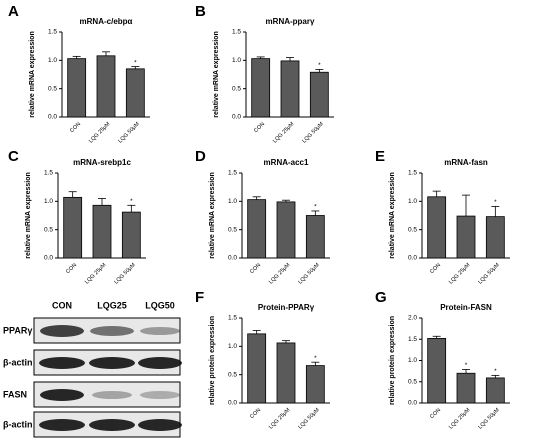 The image size is (550, 440). What do you see at coordinates (106, 21) in the screenshot?
I see `chart-title: mRNA-c/ebpα` at bounding box center [106, 21].